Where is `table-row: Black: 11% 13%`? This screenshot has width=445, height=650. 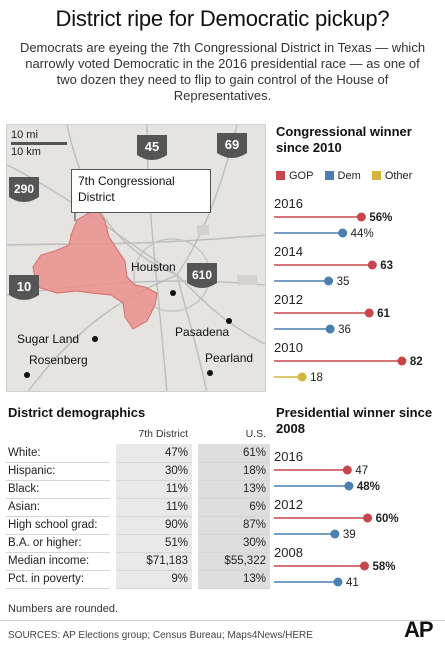 table-row: Black: 11% 13% is located at coordinates (138, 489).